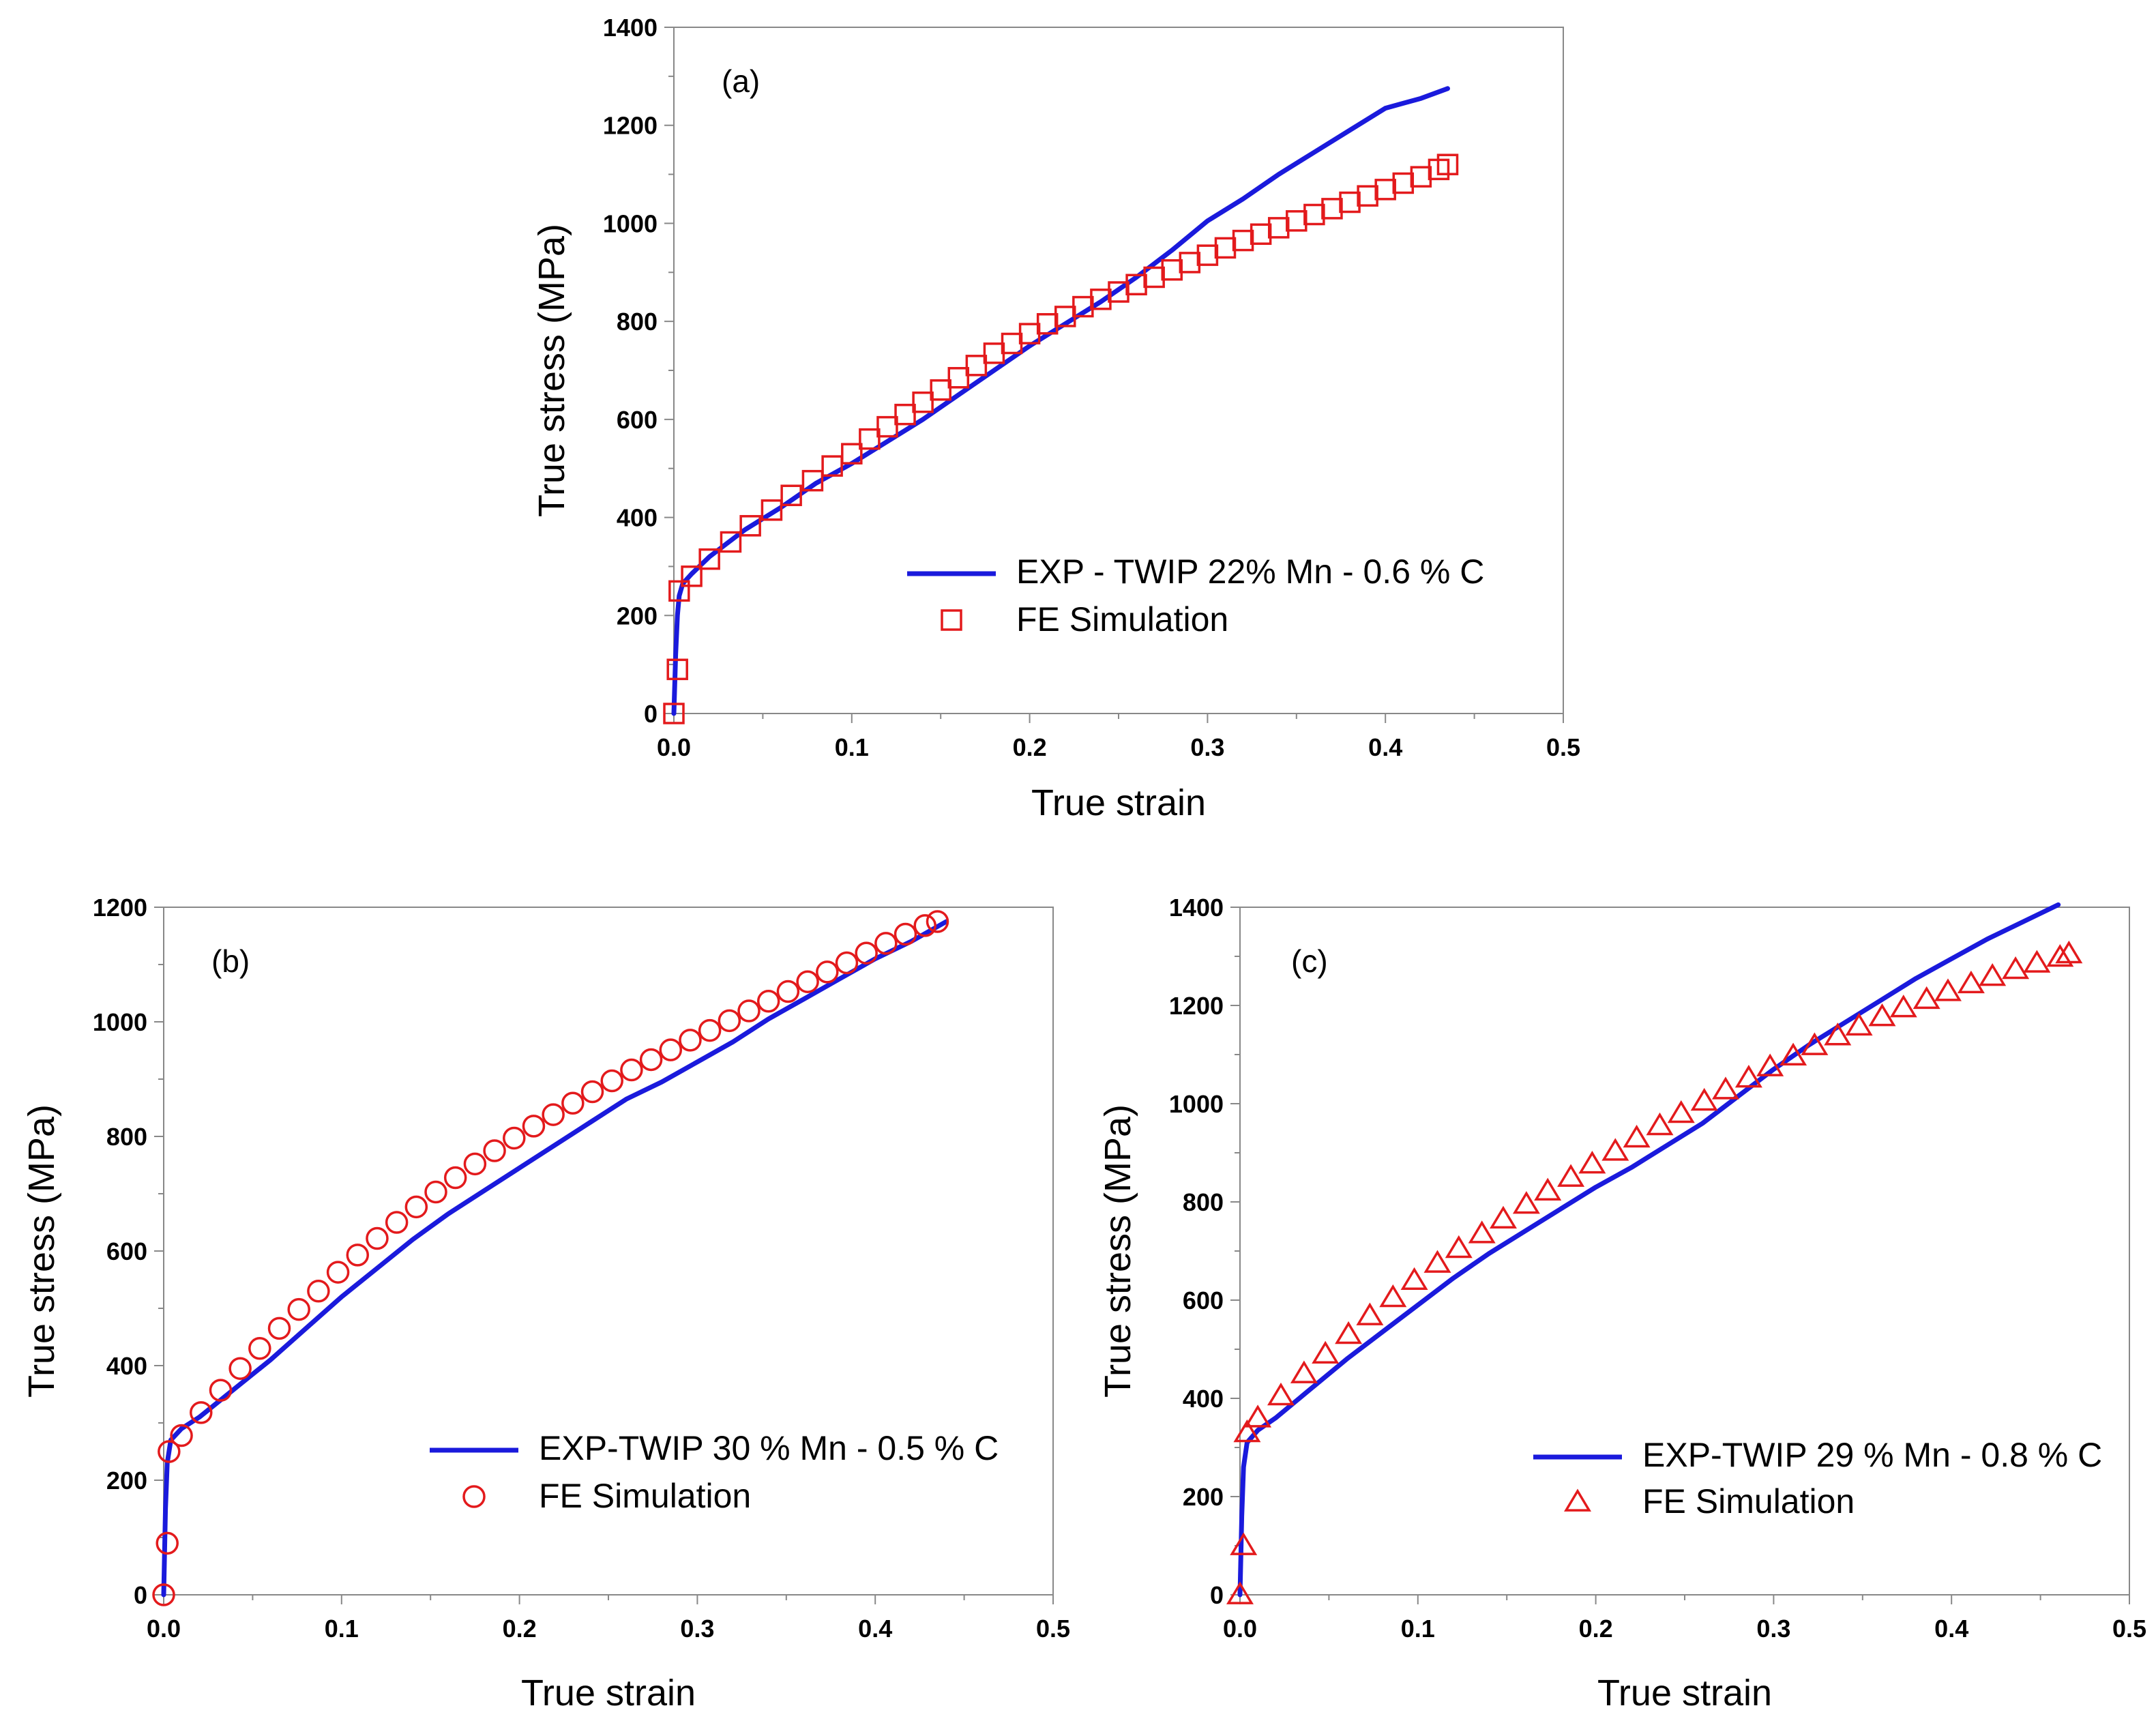  I want to click on x-tick-label: 0.5, so click(1053, 1629).